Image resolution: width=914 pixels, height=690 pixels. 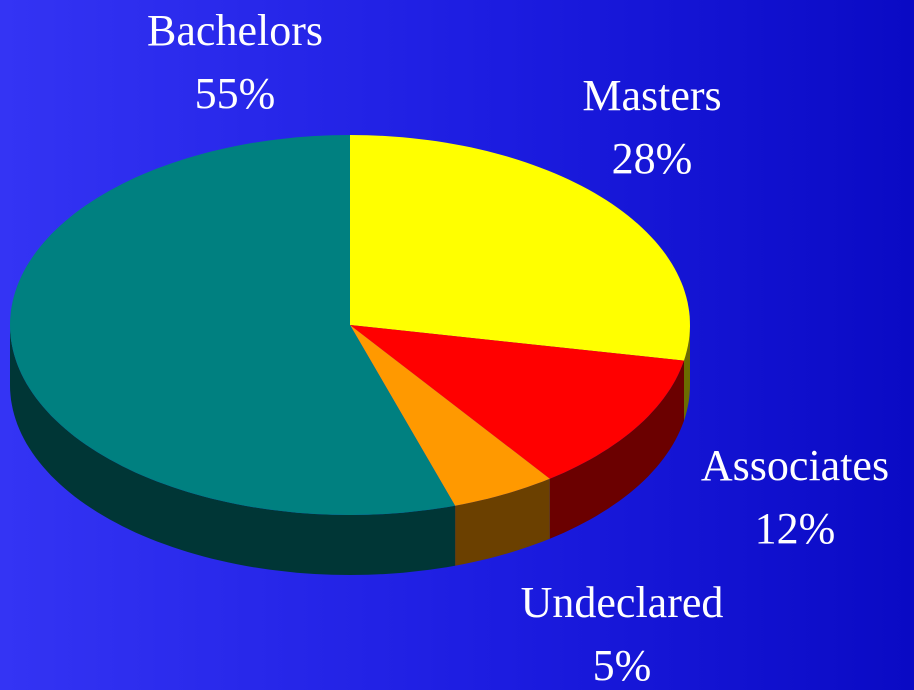 I want to click on slice-label: Undeclared, so click(x=622, y=602).